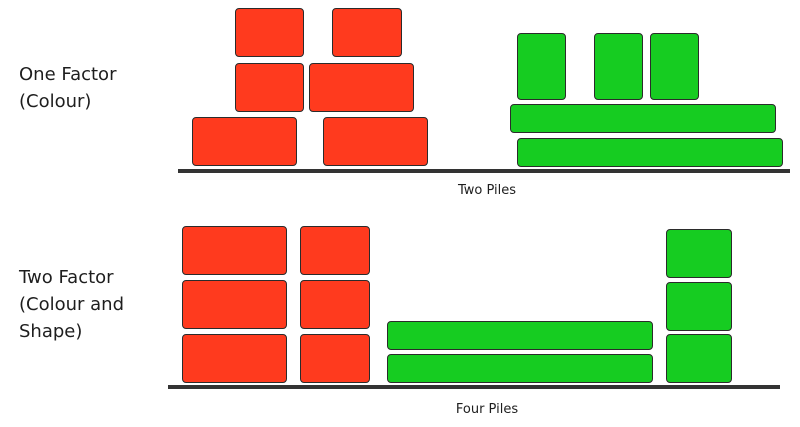 The image size is (800, 427). I want to click on row-label-line: One Factor, so click(68, 74).